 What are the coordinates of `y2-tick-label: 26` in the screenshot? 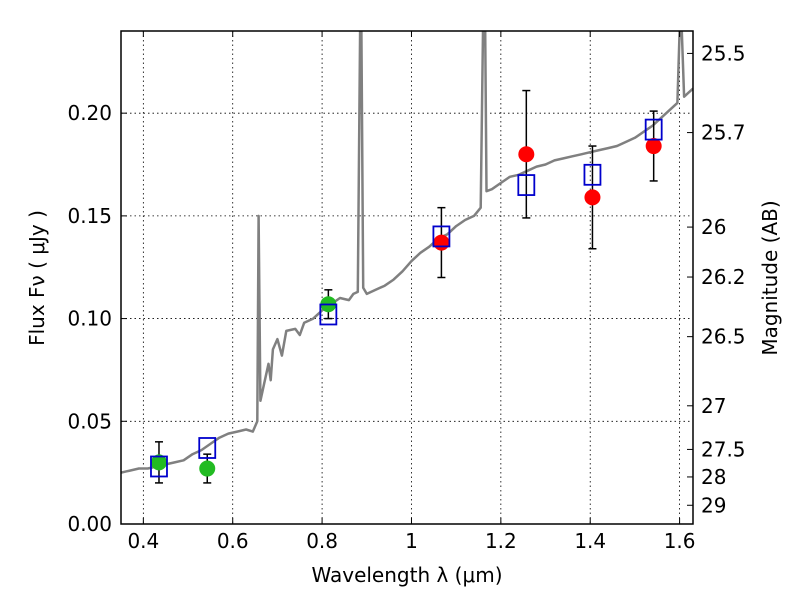 It's located at (713, 227).